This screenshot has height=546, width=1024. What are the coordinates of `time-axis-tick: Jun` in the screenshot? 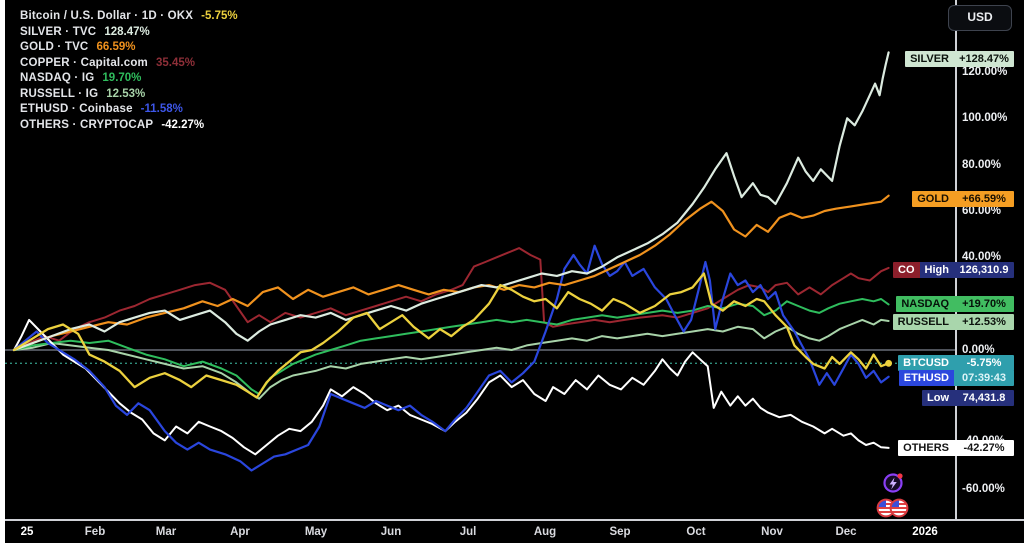 It's located at (391, 532).